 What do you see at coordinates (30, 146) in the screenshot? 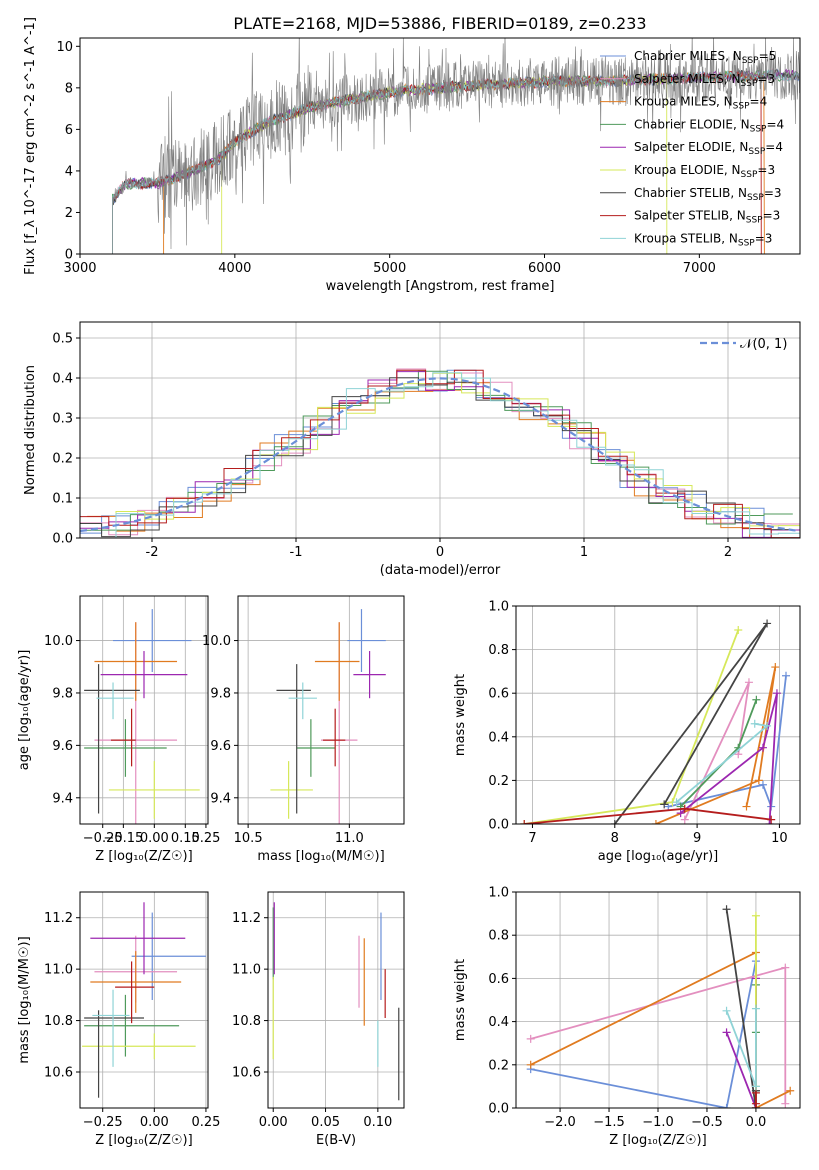
I see `y-axis-label: Flux [f_λ 10^-17 erg cm^-2 s^-1 A^-1]` at bounding box center [30, 146].